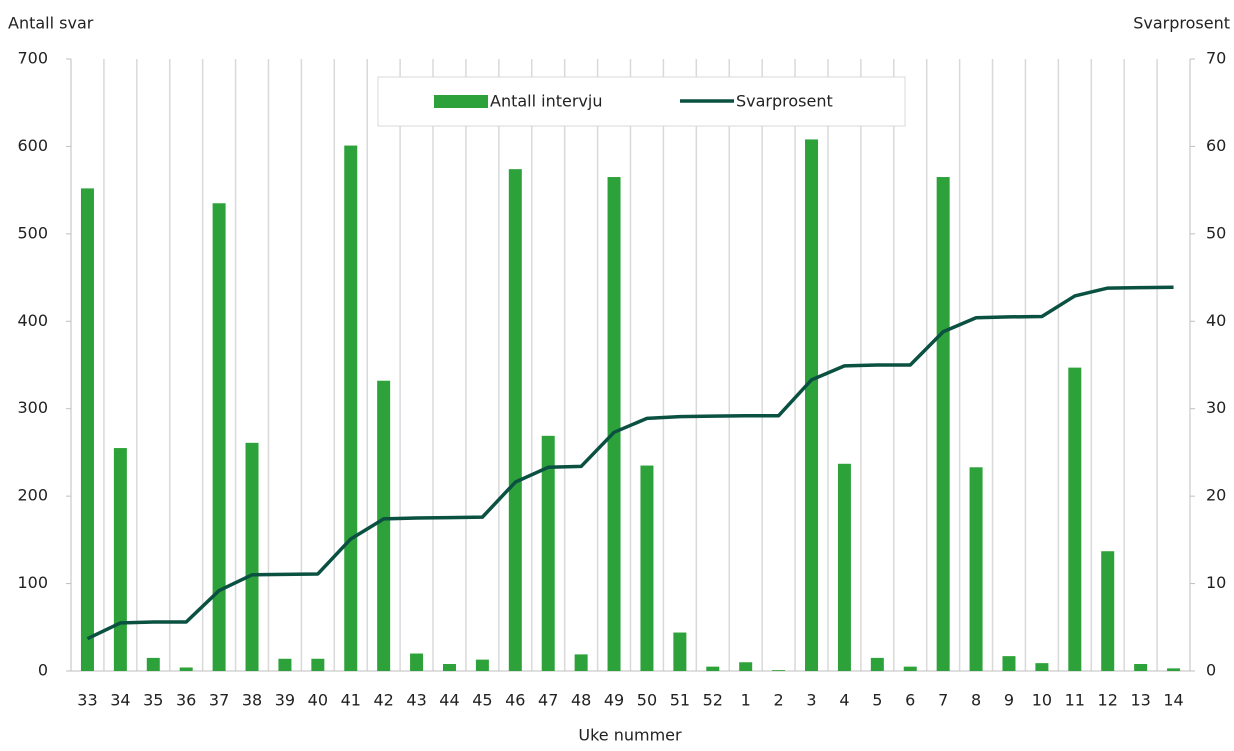 Image resolution: width=1234 pixels, height=751 pixels. What do you see at coordinates (630, 735) in the screenshot?
I see `x-axis-title: Uke nummer` at bounding box center [630, 735].